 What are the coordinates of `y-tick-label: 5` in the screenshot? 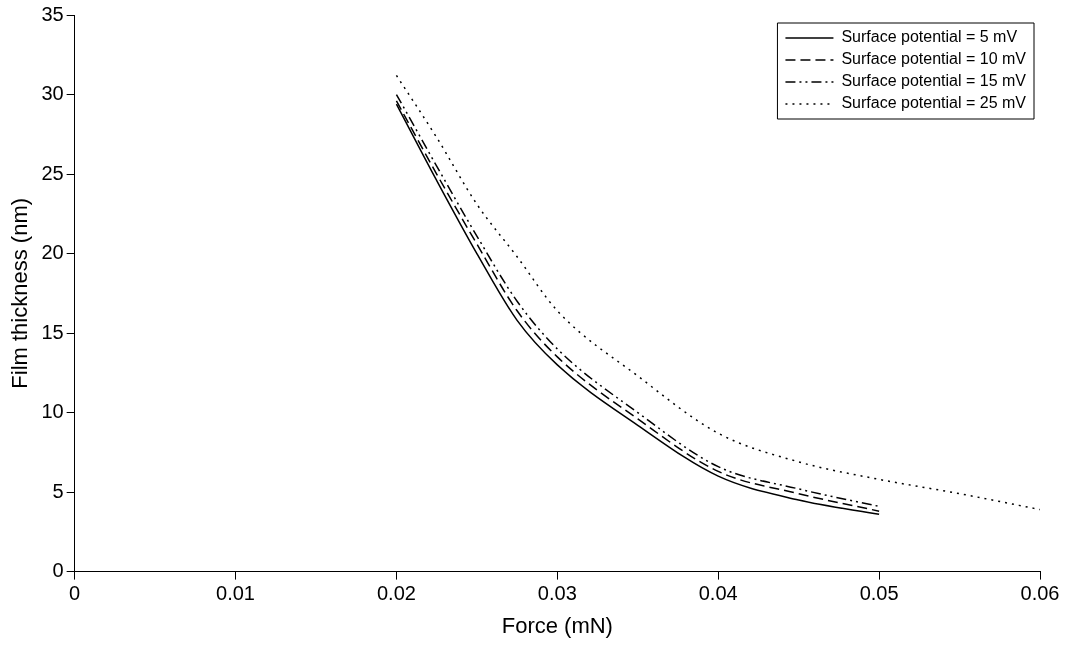 It's located at (58, 490).